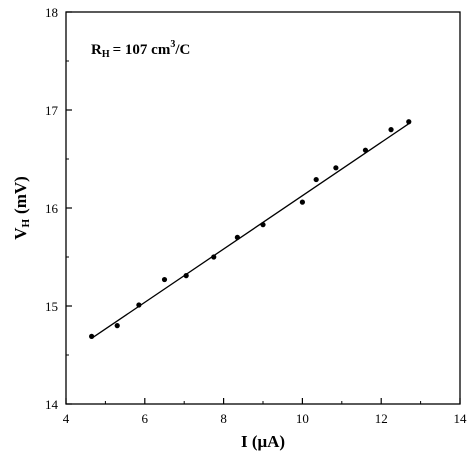 This screenshot has width=474, height=462. I want to click on x-tick-label: 12, so click(381, 418).